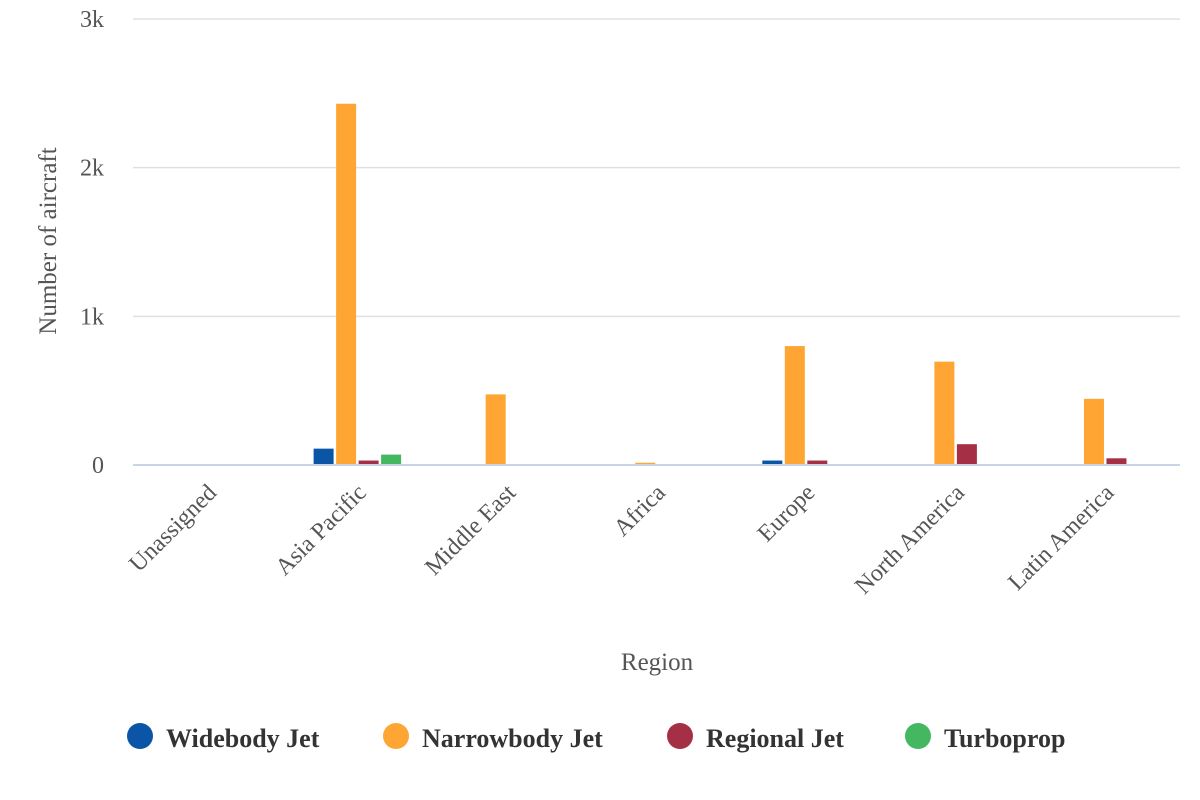 The height and width of the screenshot is (800, 1200). What do you see at coordinates (470, 530) in the screenshot?
I see `x-category-label: Middle East` at bounding box center [470, 530].